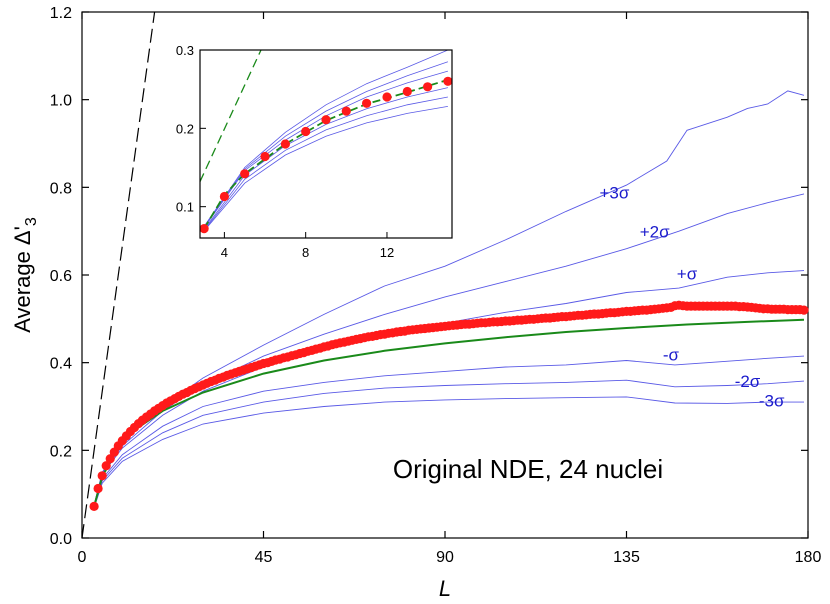  Describe the element at coordinates (22, 281) in the screenshot. I see `y-axis-title-main: Average Δ` at that location.